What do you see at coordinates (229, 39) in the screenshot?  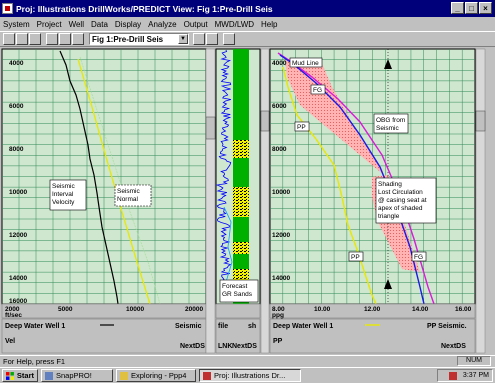 I see `print-icon` at bounding box center [229, 39].